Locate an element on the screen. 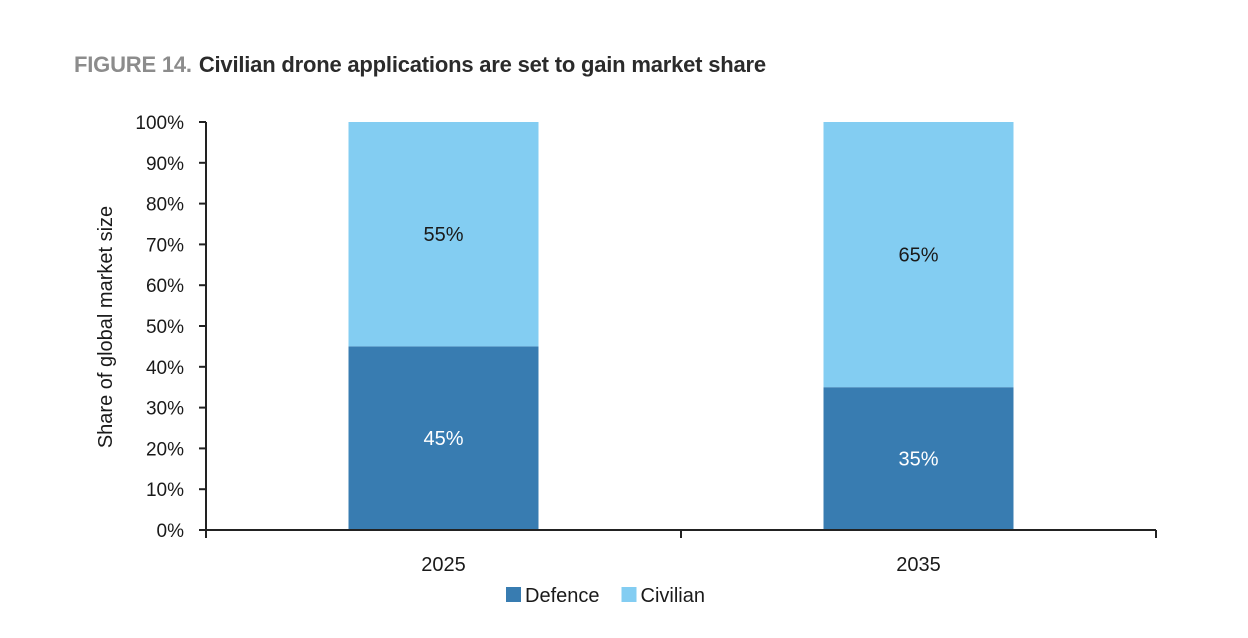  bar-civilian-2025 is located at coordinates (443, 234).